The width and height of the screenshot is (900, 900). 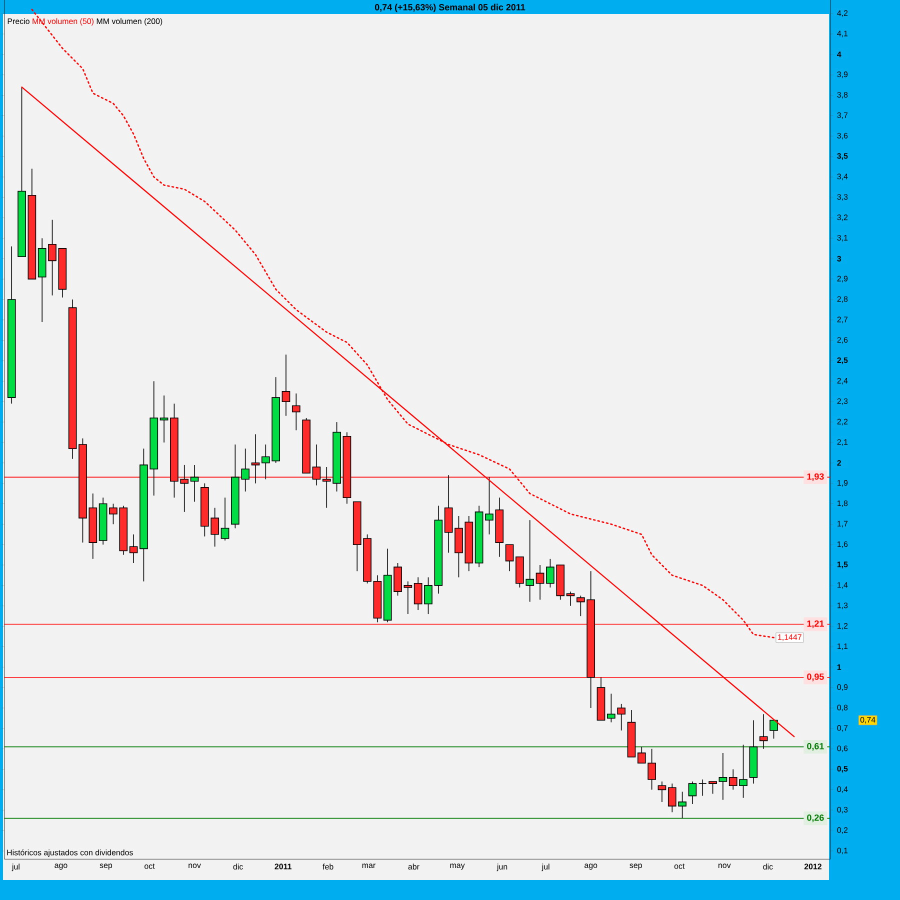 What do you see at coordinates (815, 746) in the screenshot?
I see `ref-line-label: 0,61` at bounding box center [815, 746].